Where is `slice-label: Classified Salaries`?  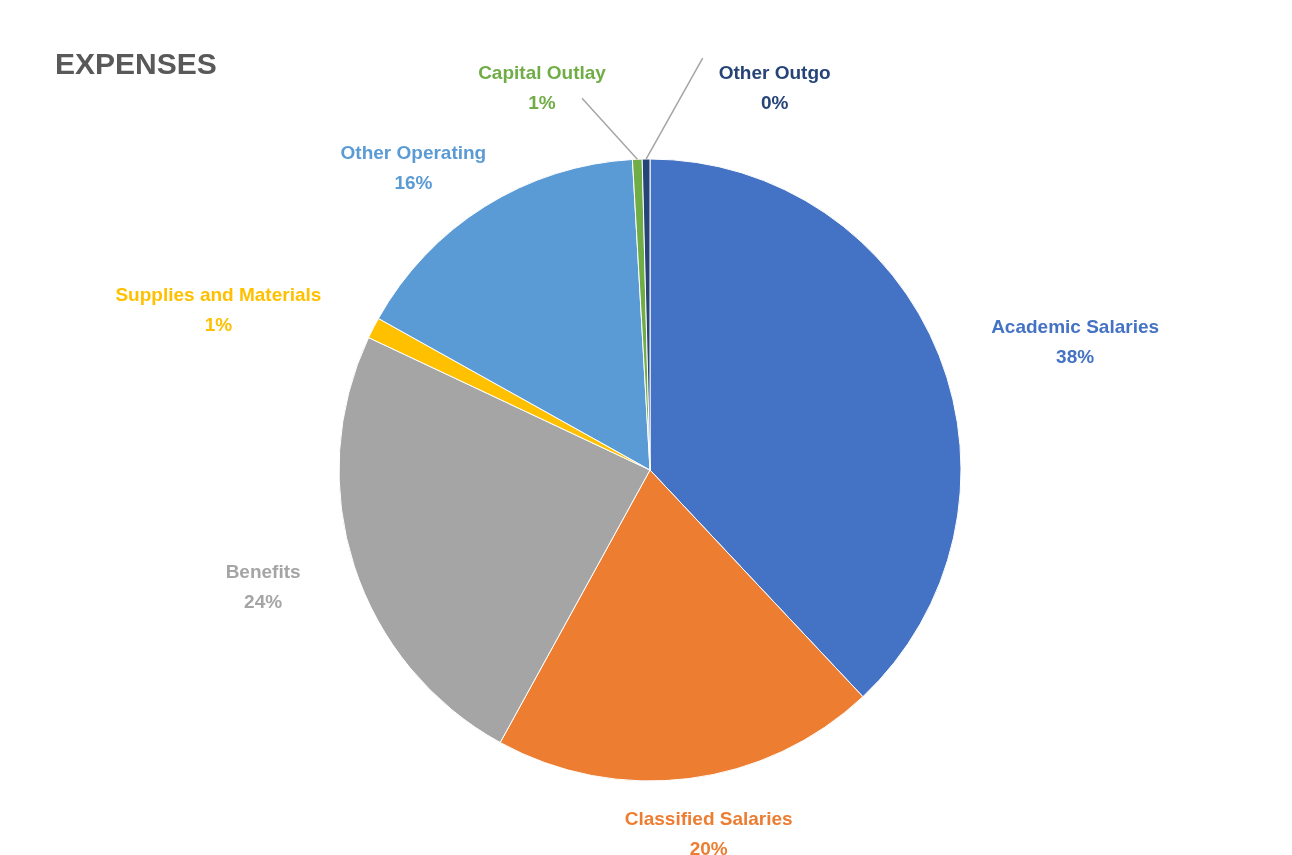 slice-label: Classified Salaries is located at coordinates (708, 819).